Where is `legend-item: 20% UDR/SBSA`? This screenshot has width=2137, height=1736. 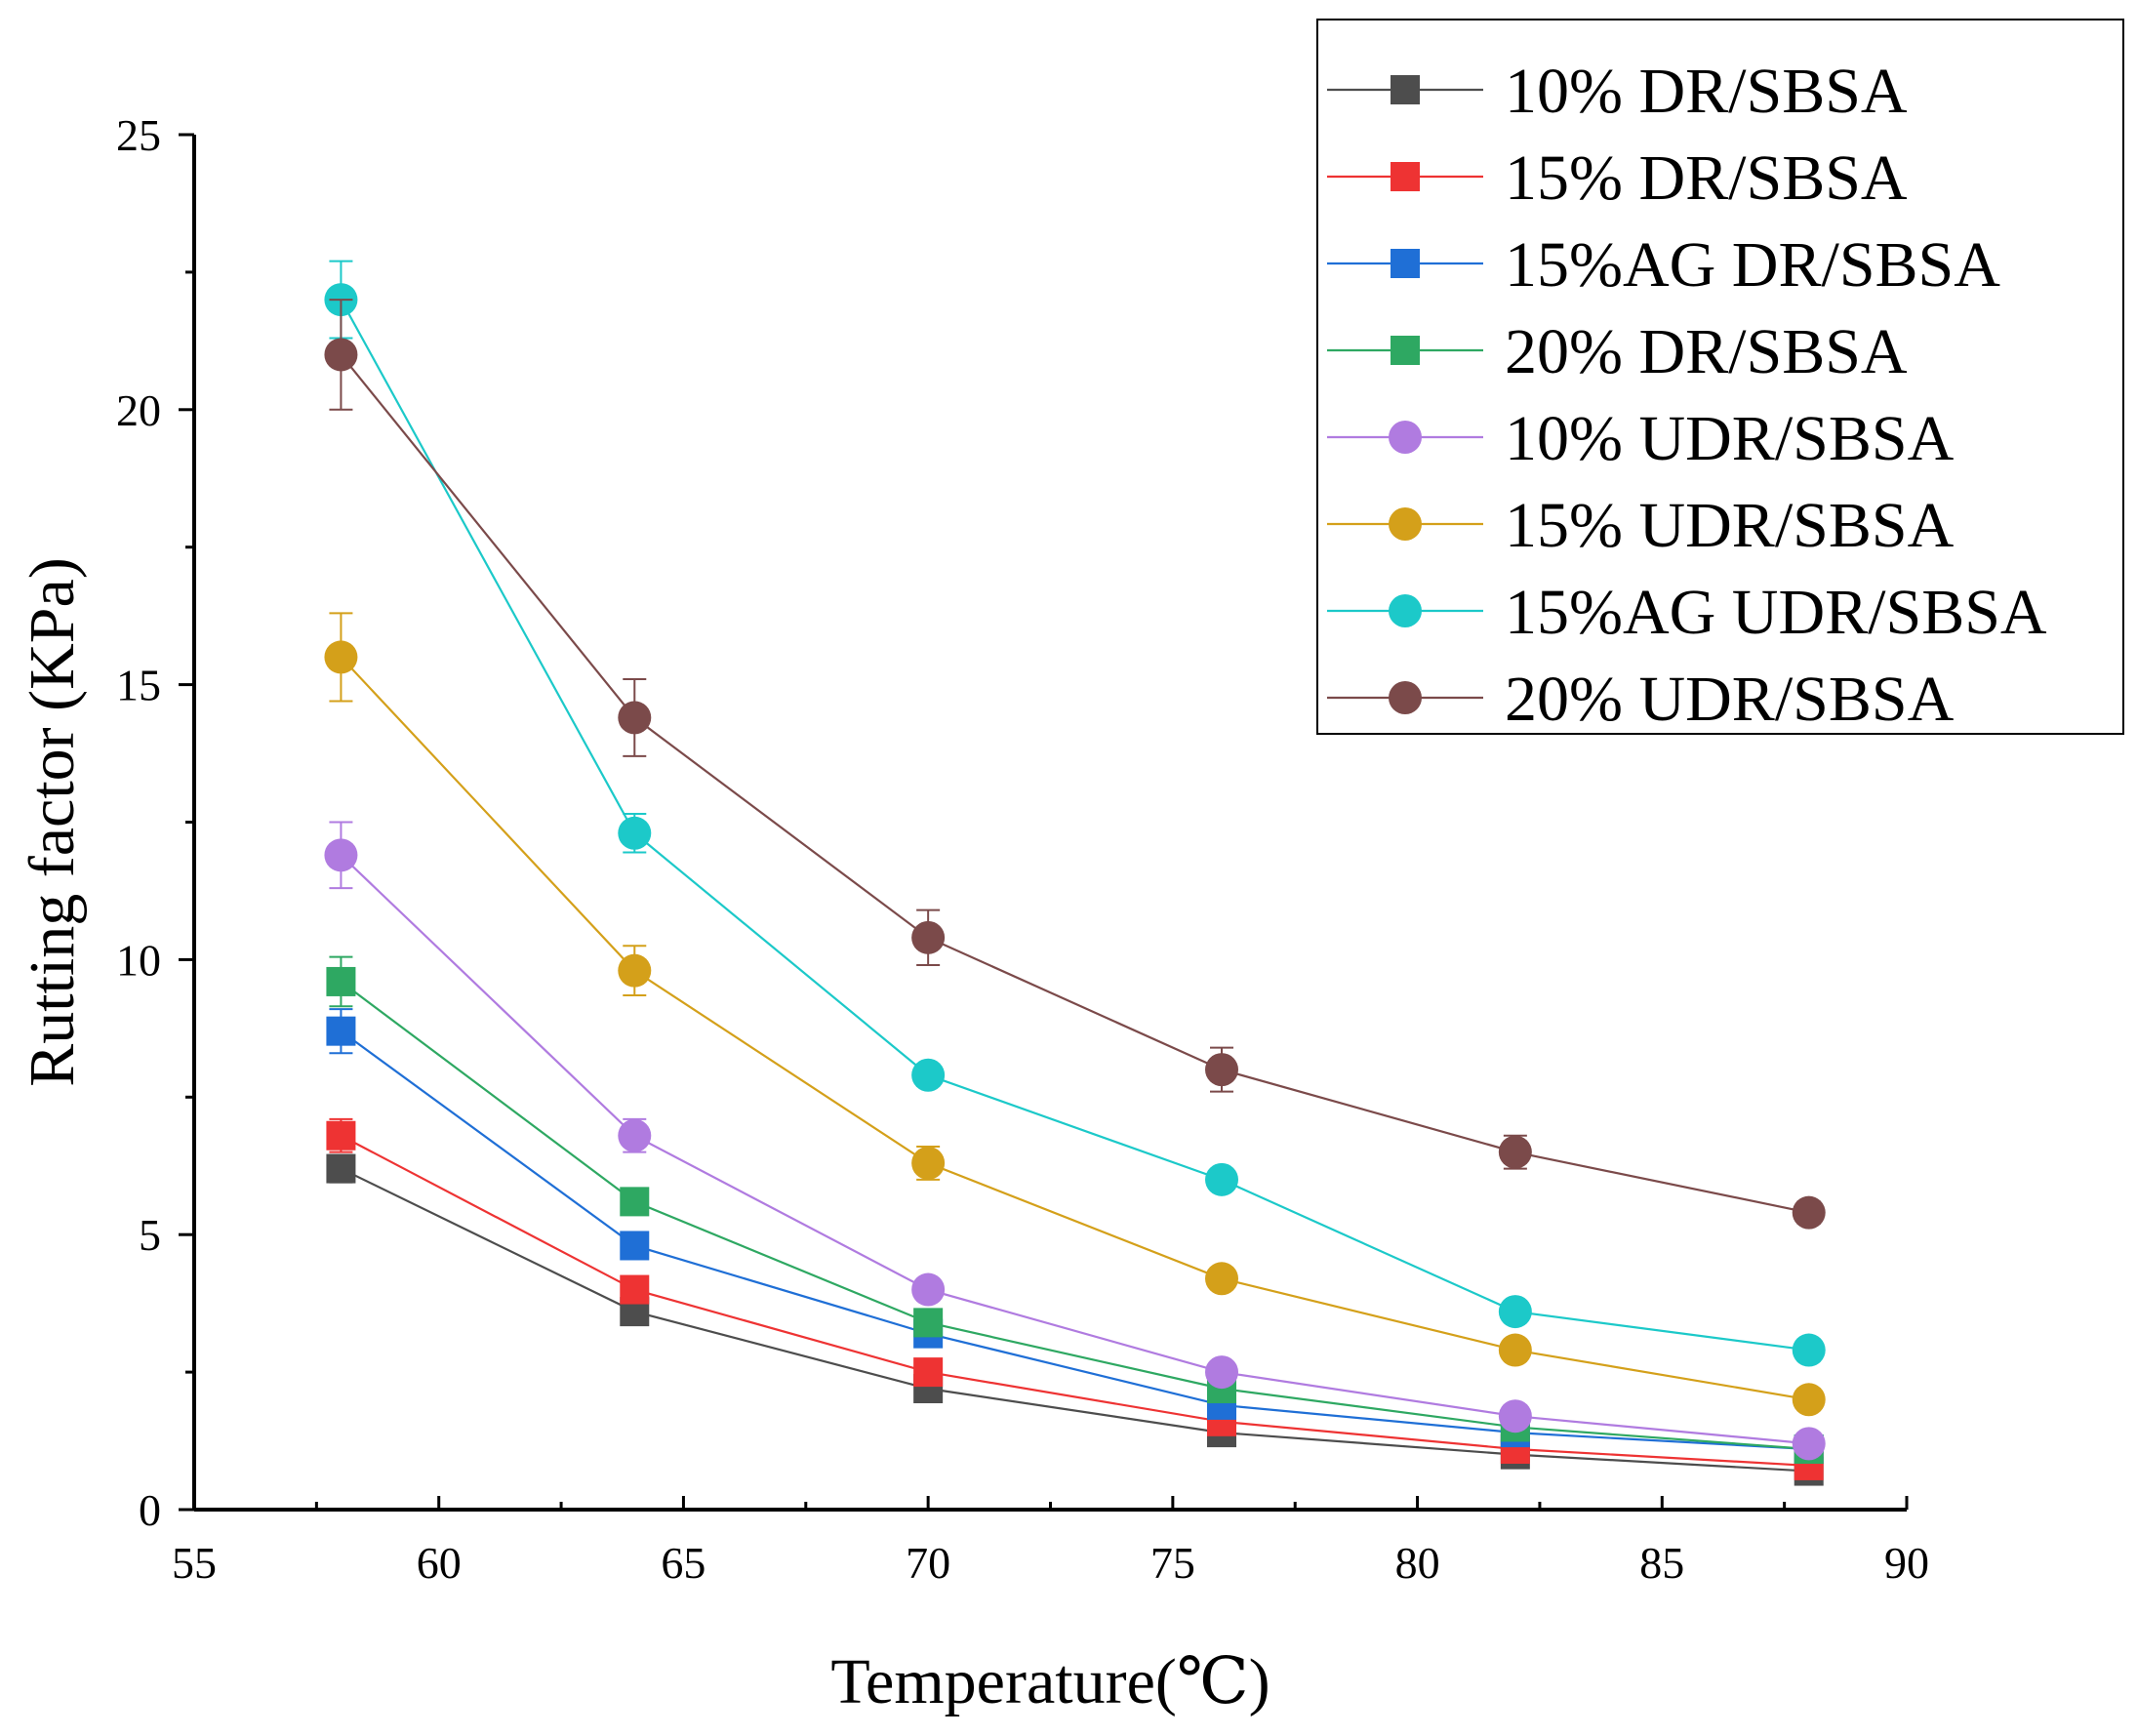
legend-item: 20% UDR/SBSA is located at coordinates (1641, 699).